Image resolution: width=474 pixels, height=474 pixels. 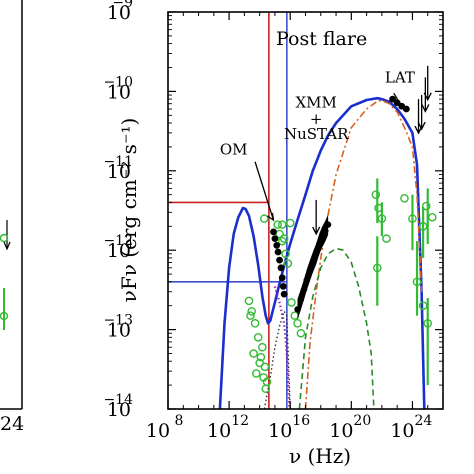 I want to click on y-tick-label-2: 10−12, so click(x=118, y=247).